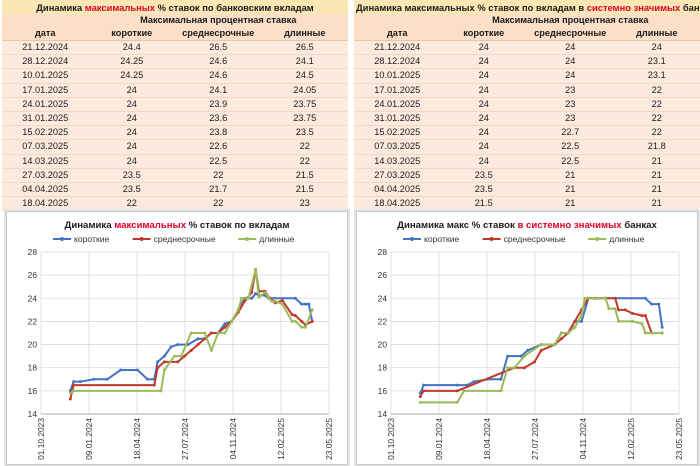 The image size is (700, 466). Describe the element at coordinates (541, 347) in the screenshot. I see `series-line-среднесрочные` at that location.